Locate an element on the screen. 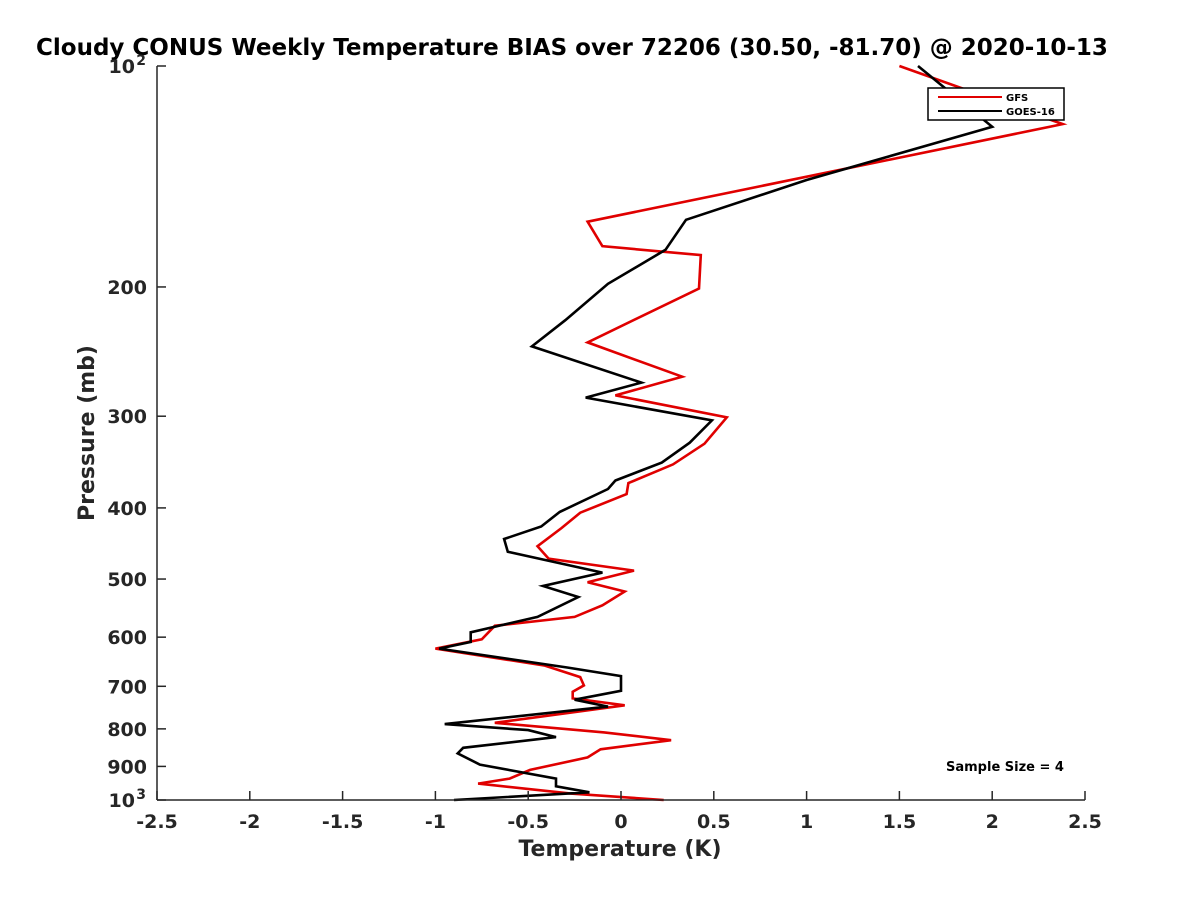  y-tick-label: 900 is located at coordinates (127, 767).